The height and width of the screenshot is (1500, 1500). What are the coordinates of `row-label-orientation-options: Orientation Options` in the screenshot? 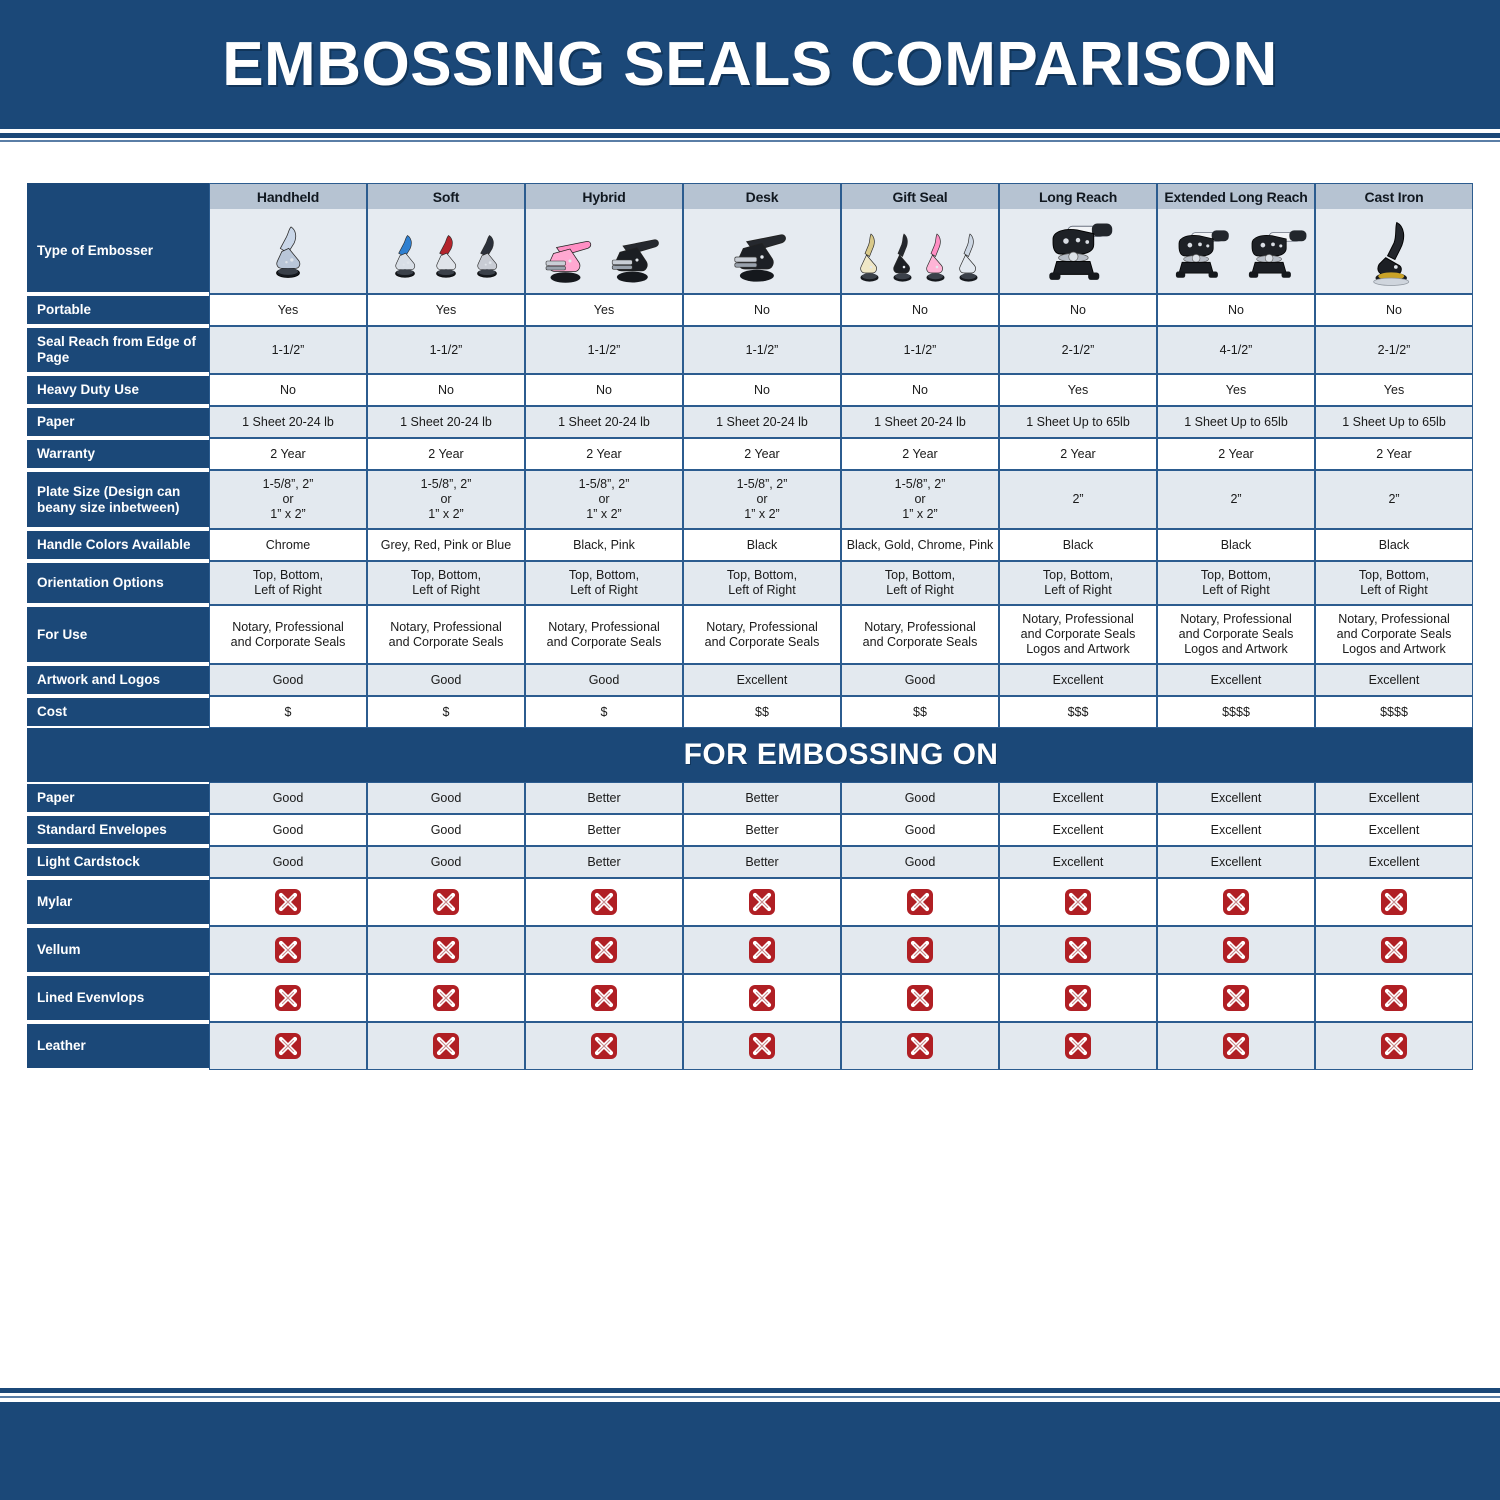 It's located at (118, 583).